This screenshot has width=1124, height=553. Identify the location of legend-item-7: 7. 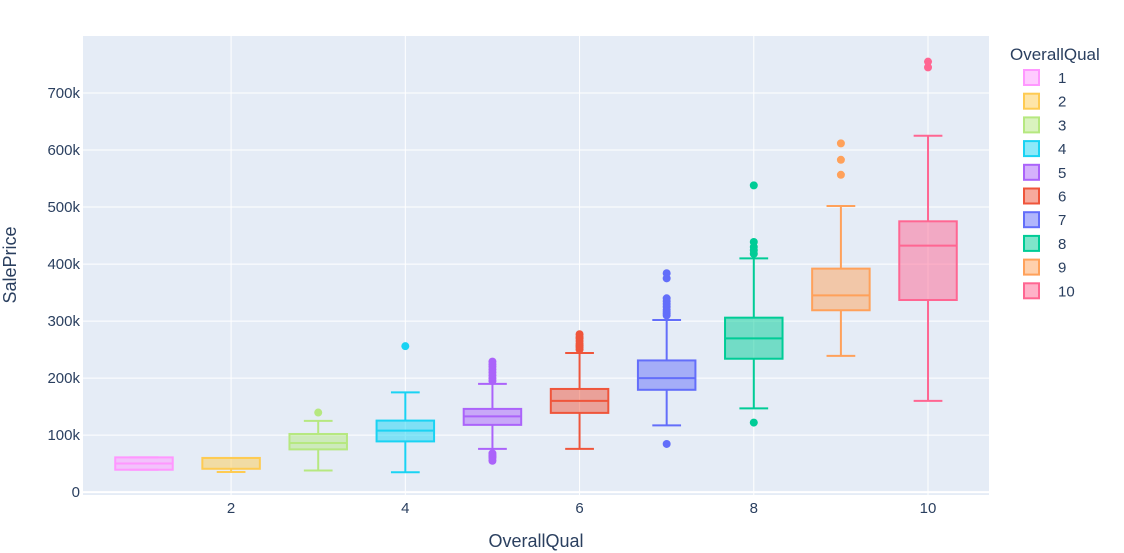
(1044, 220).